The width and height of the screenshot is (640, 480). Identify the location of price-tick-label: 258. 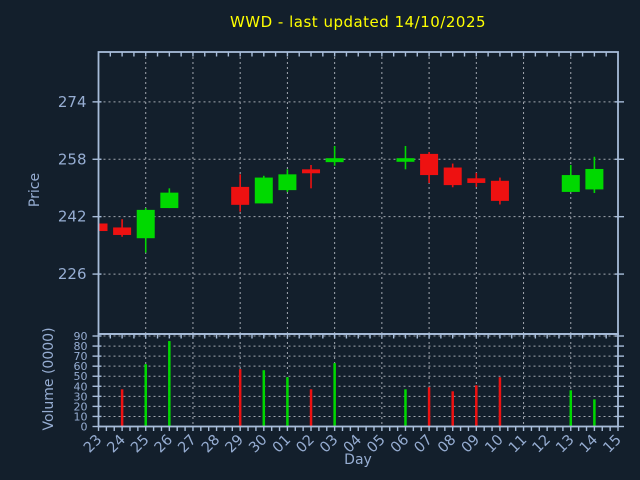
(72, 159).